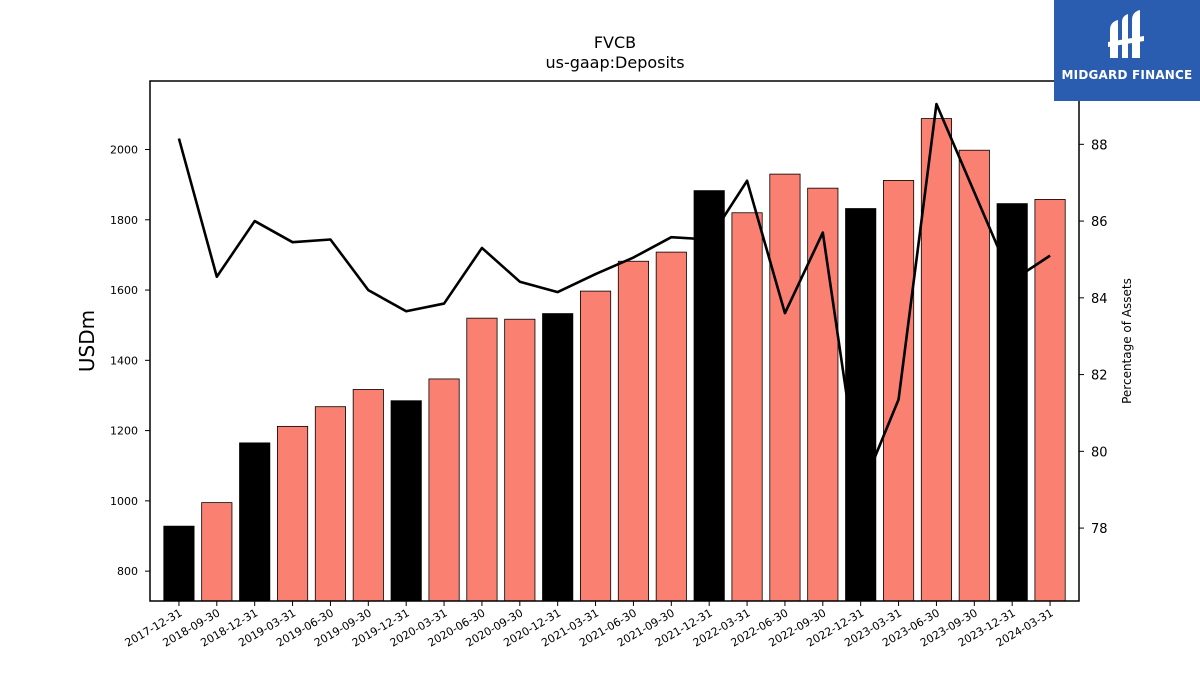  Describe the element at coordinates (614, 62) in the screenshot. I see `chart-subtitle: us-gaap:Deposits` at that location.